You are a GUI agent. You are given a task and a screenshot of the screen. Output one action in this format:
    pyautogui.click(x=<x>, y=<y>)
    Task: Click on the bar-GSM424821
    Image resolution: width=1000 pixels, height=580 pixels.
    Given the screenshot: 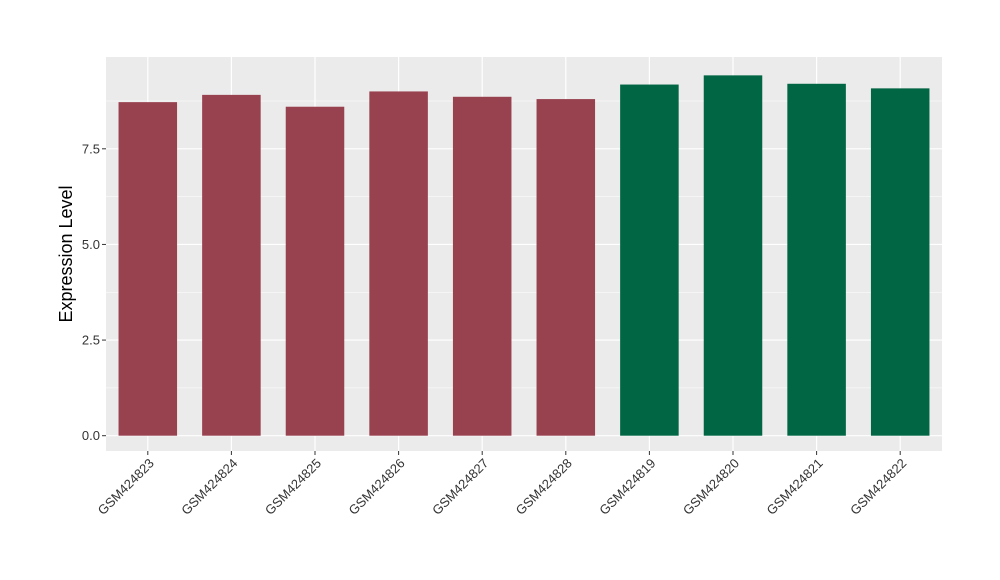 What is the action you would take?
    pyautogui.click(x=816, y=259)
    